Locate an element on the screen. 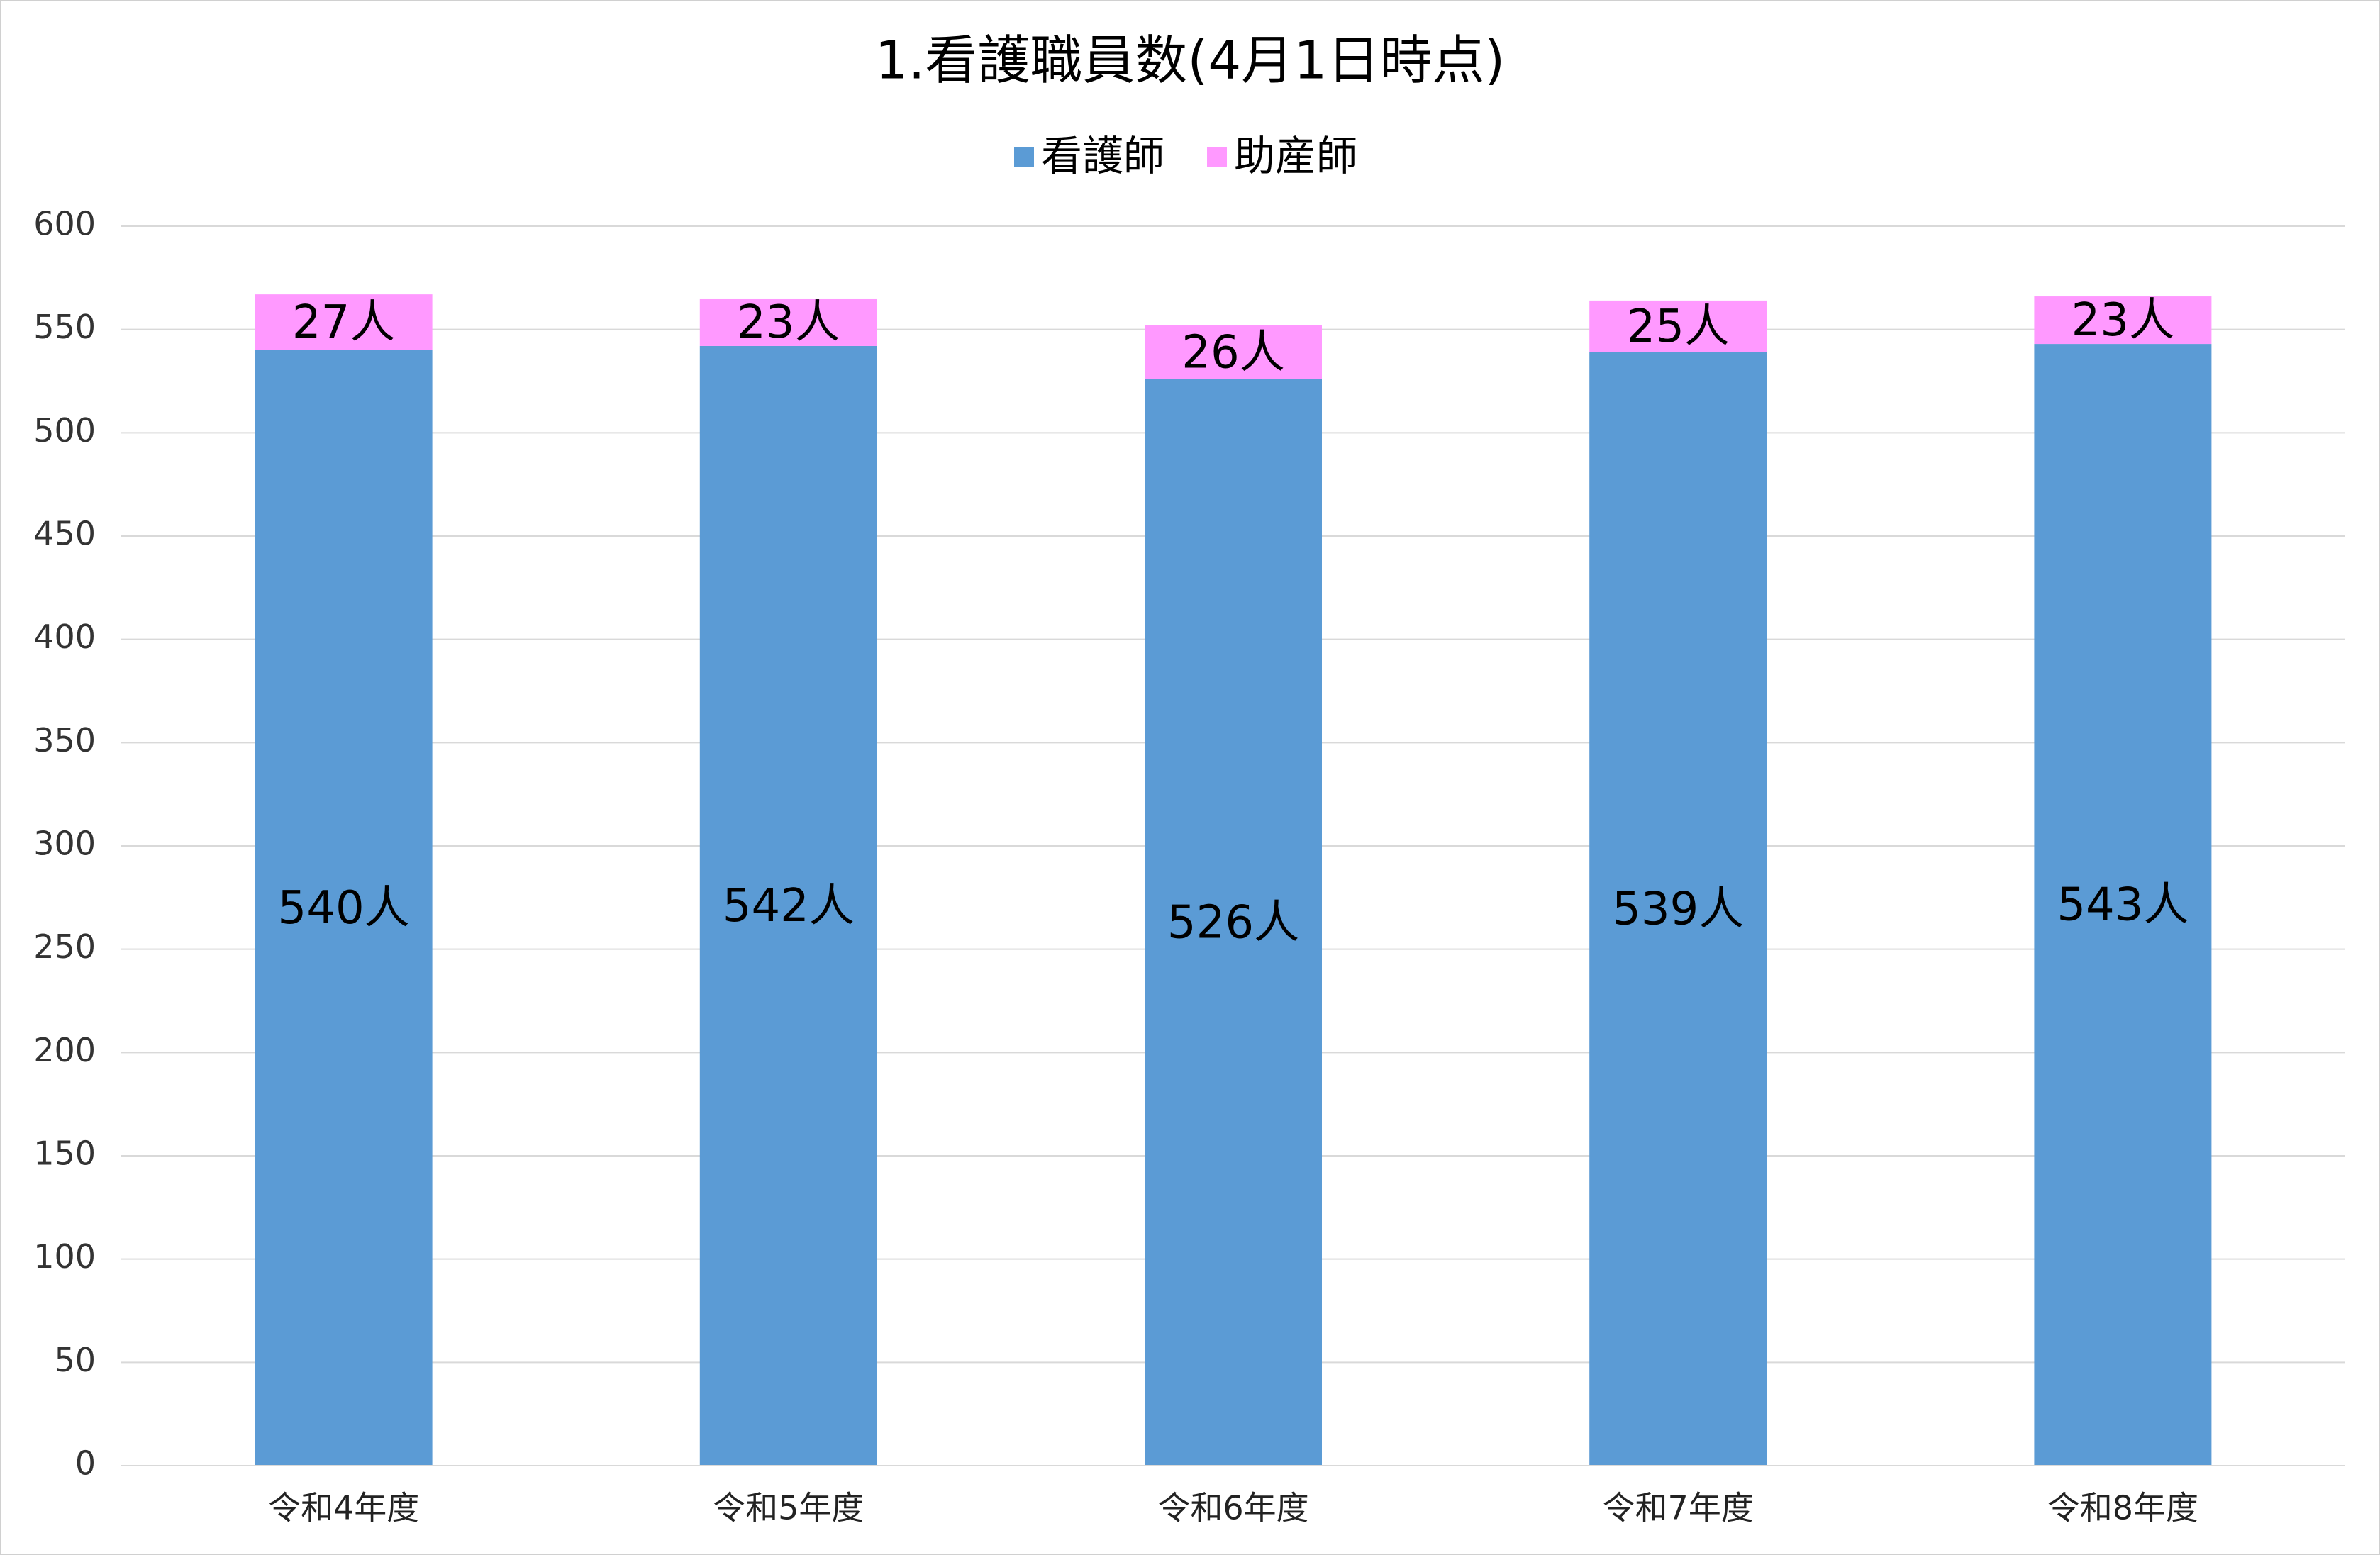 The height and width of the screenshot is (1555, 2380). data-label: 26人 is located at coordinates (1232, 353).